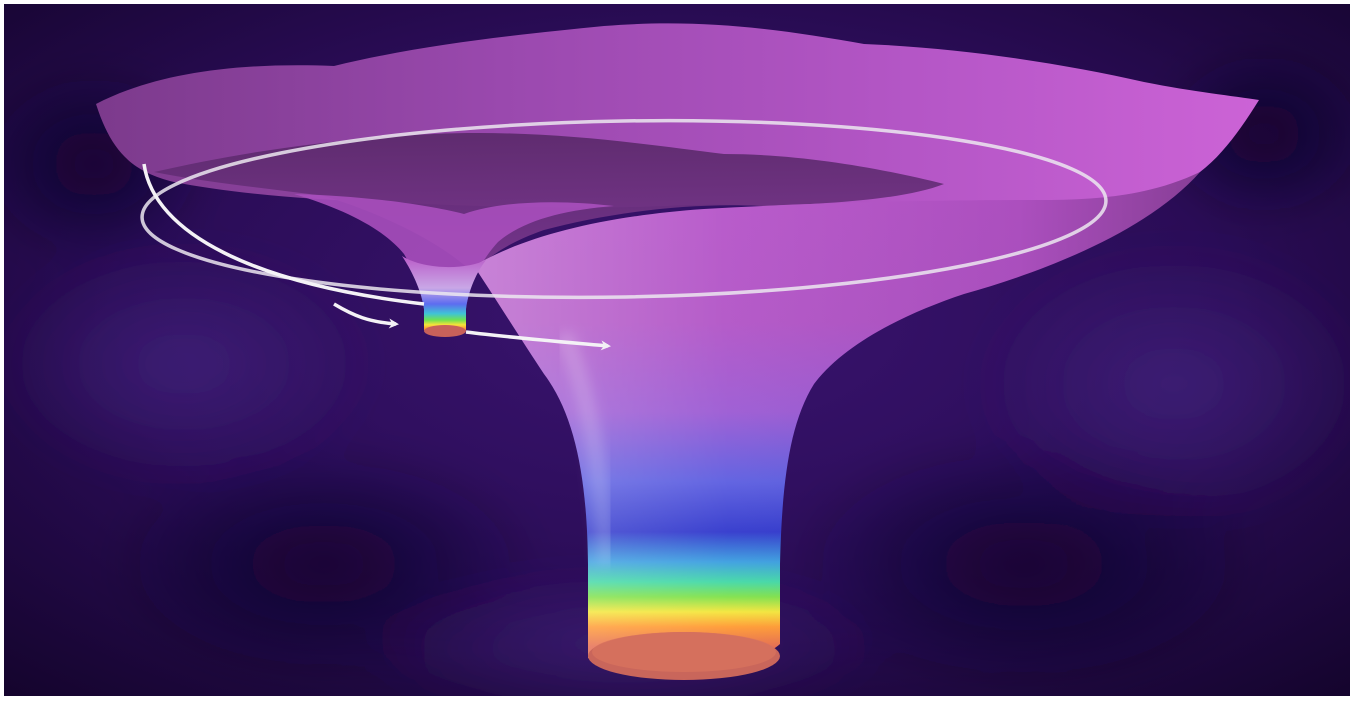 The image size is (1360, 702). I want to click on small-well-bottom, so click(445, 331).